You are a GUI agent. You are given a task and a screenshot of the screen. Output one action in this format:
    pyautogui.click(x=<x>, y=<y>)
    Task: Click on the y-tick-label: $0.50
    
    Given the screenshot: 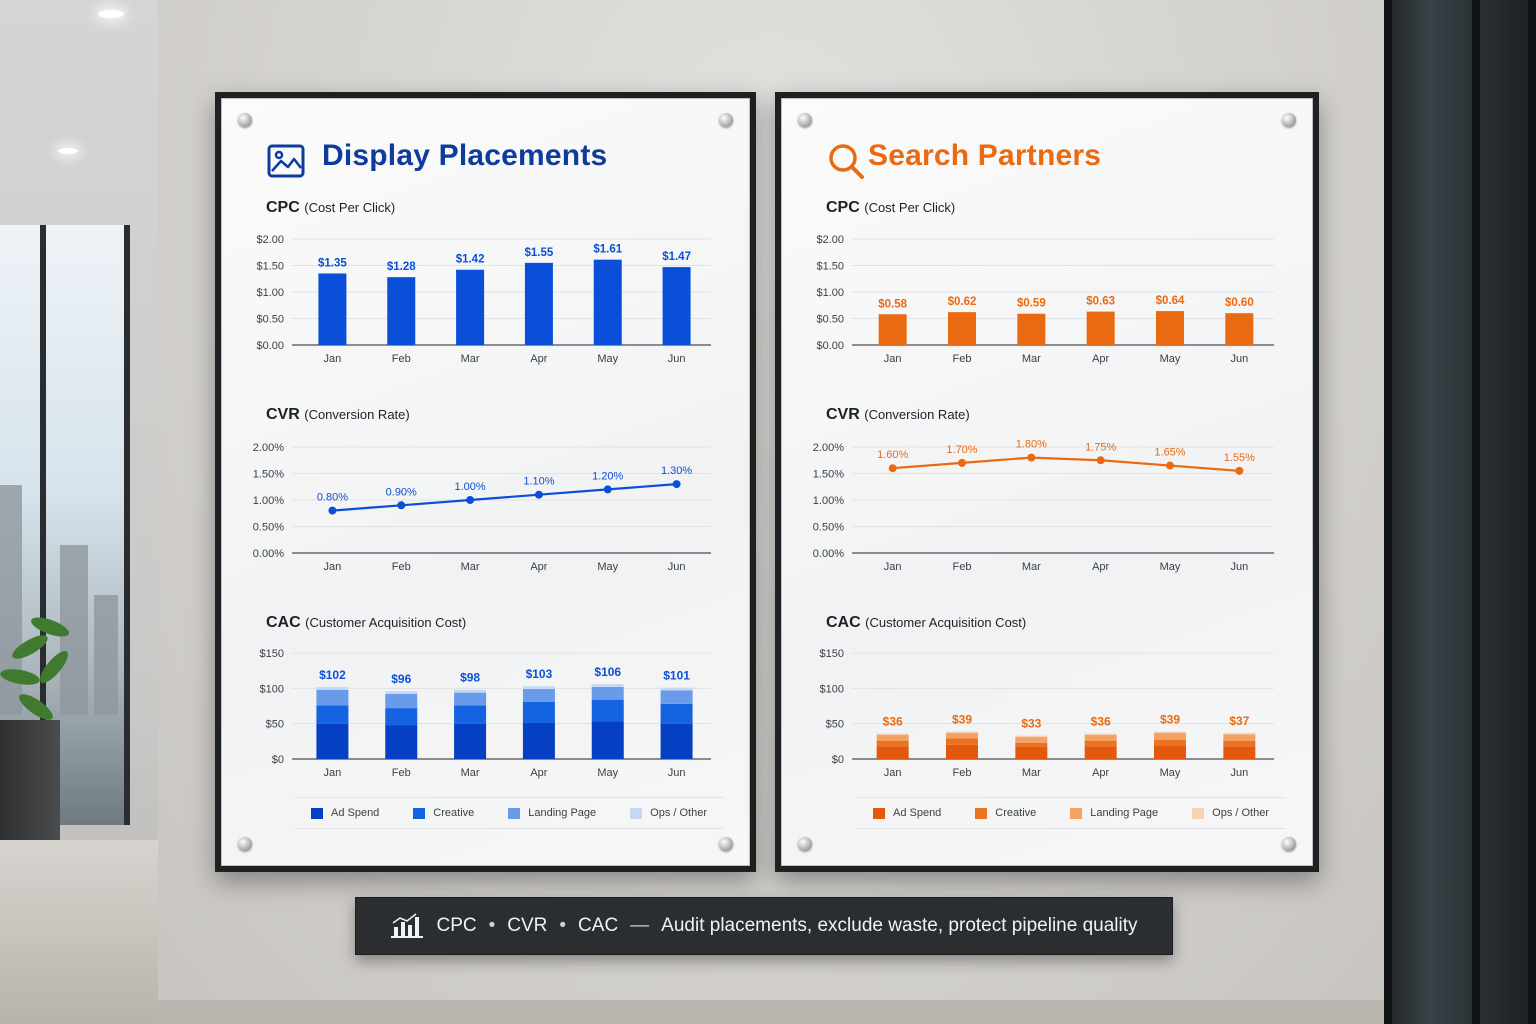 What is the action you would take?
    pyautogui.click(x=830, y=320)
    